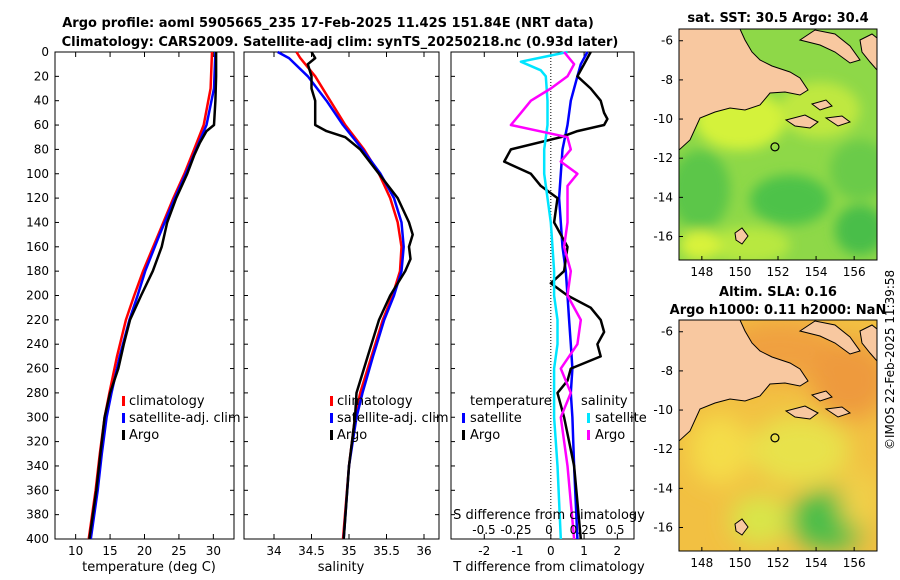 The height and width of the screenshot is (580, 900). What do you see at coordinates (777, 18) in the screenshot?
I see `sst-map-title: sat. SST: 30.5 Argo: 30.4` at bounding box center [777, 18].